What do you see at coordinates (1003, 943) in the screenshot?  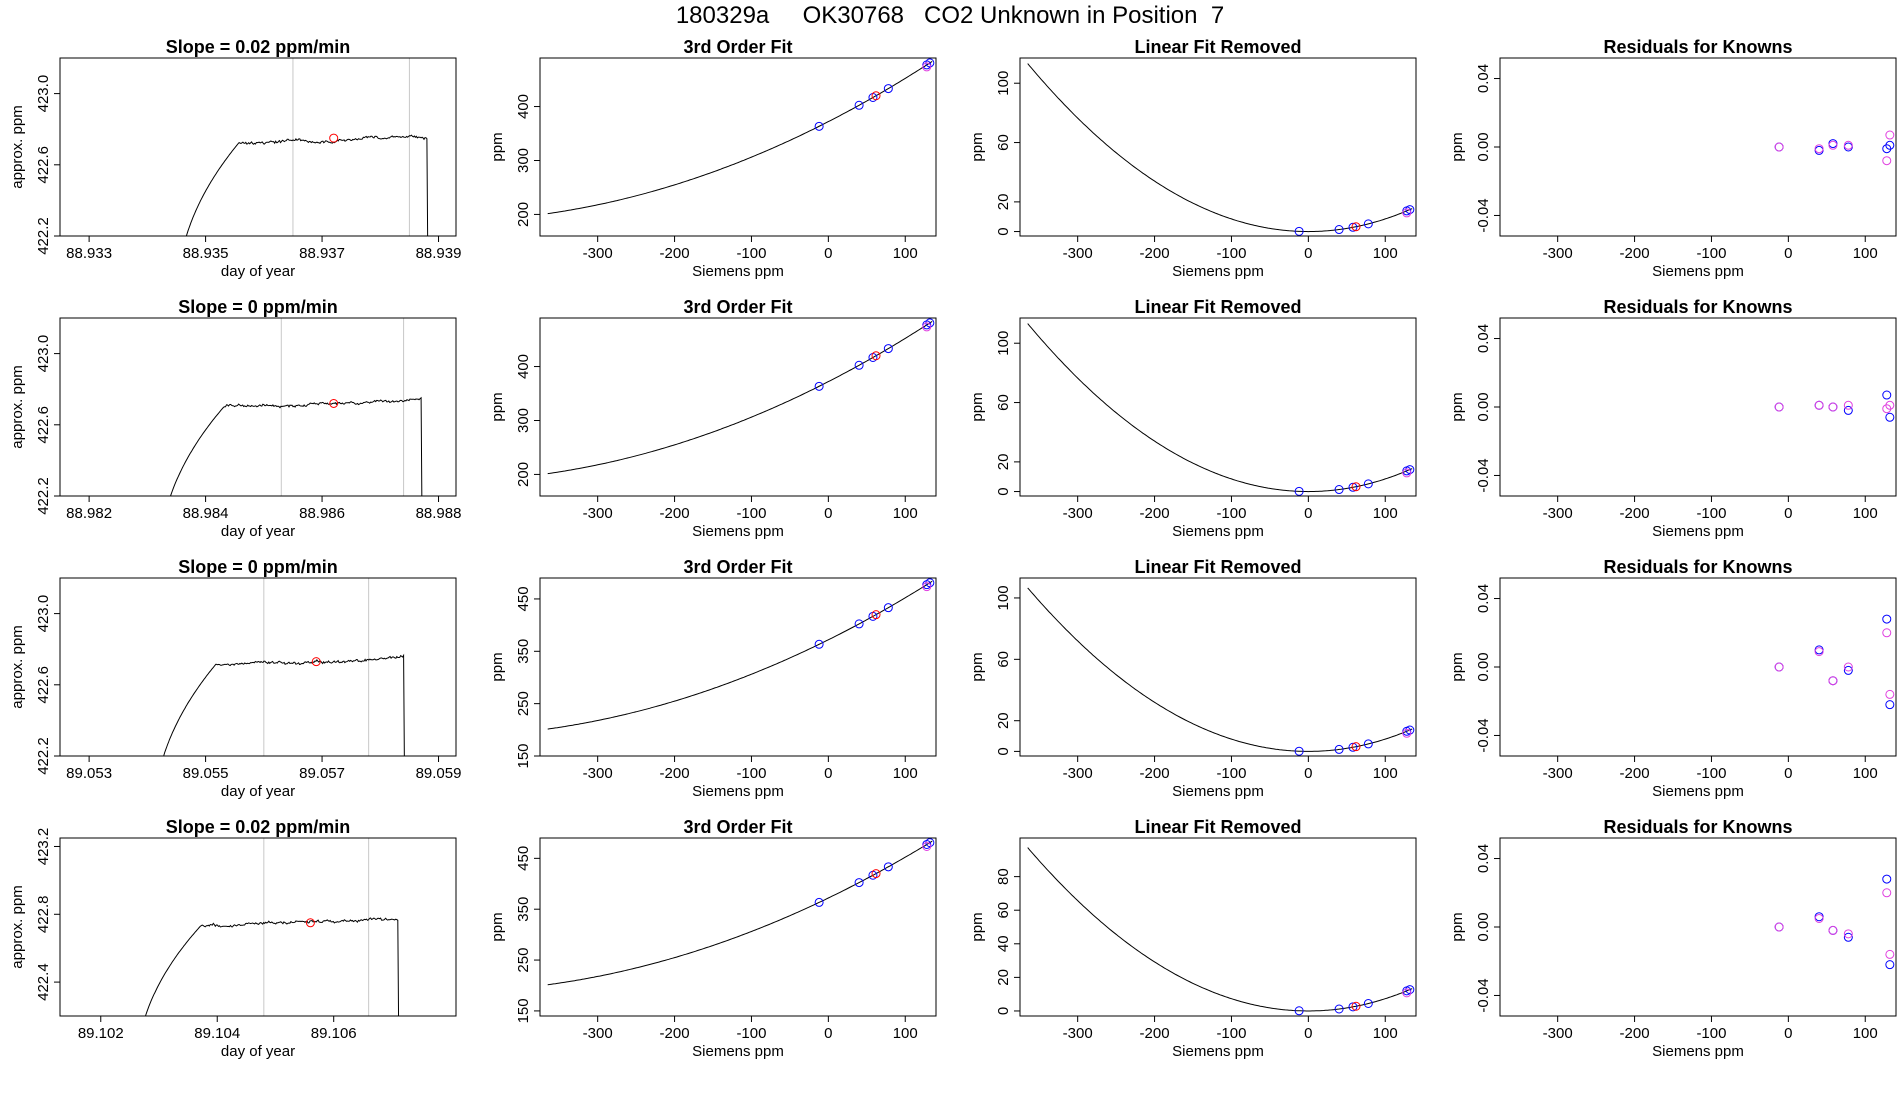 I see `y-tick-label: 40` at bounding box center [1003, 943].